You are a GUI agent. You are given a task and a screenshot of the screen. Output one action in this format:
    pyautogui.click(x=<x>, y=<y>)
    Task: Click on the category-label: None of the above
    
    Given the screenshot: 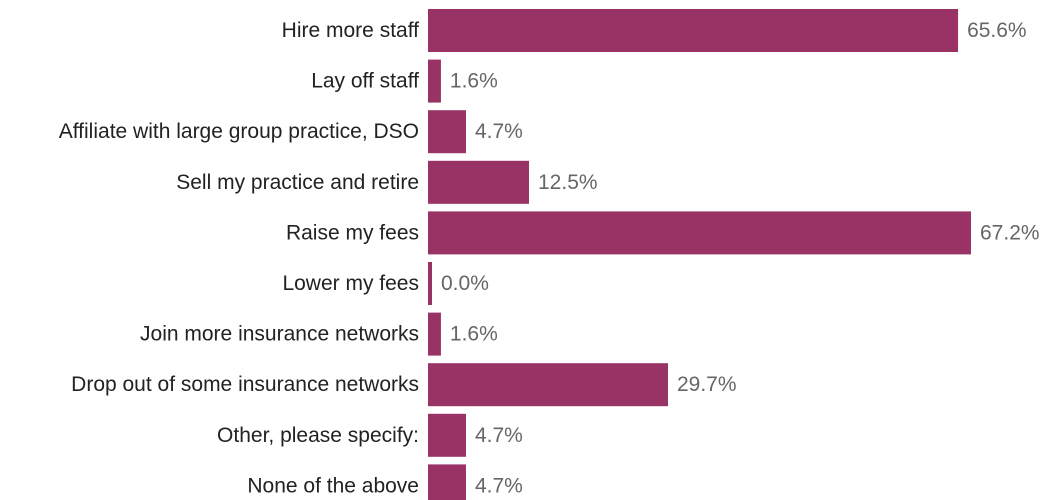 What is the action you would take?
    pyautogui.click(x=333, y=485)
    